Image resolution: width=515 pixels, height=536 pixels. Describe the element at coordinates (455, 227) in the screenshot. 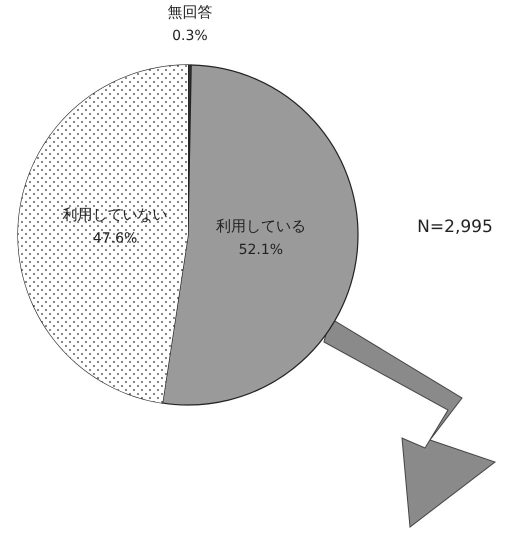

I see `text: N=2,995` at that location.